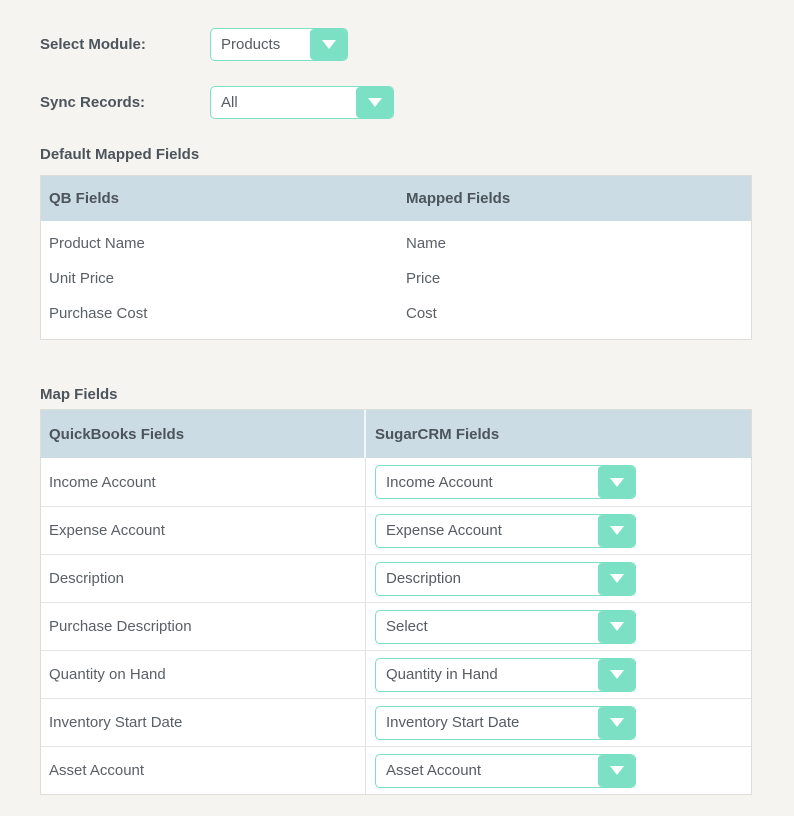  I want to click on default-mapped-fields-title: Default Mapped Fields, so click(120, 154).